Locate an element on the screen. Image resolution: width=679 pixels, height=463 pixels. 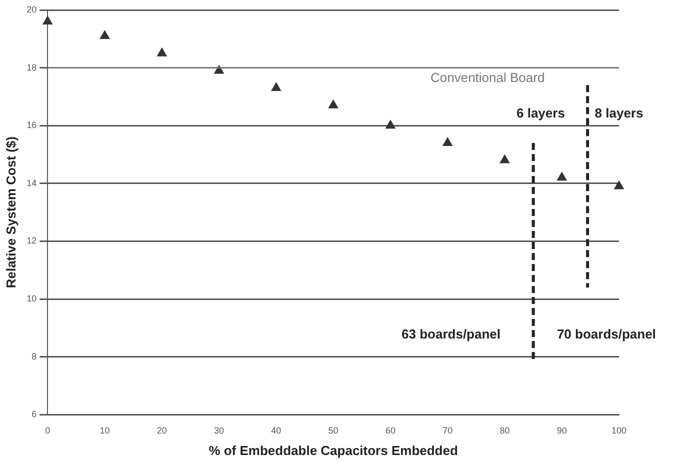
x-tick-label: 80 is located at coordinates (505, 430).